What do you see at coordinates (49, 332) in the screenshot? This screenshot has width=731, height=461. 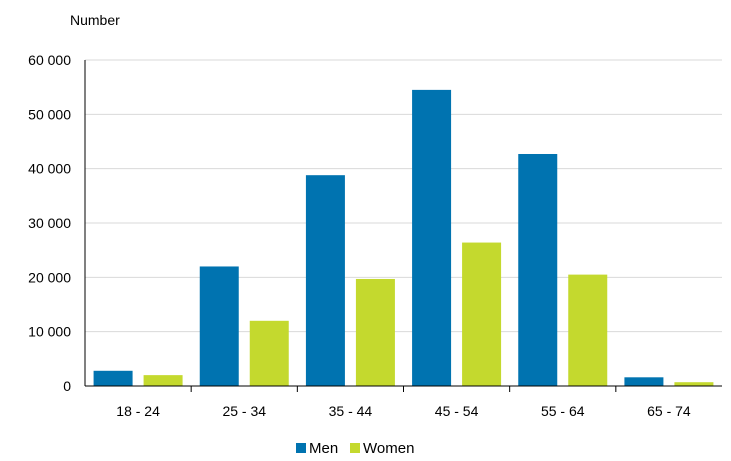 I see `y-tick-label: 10 000` at bounding box center [49, 332].